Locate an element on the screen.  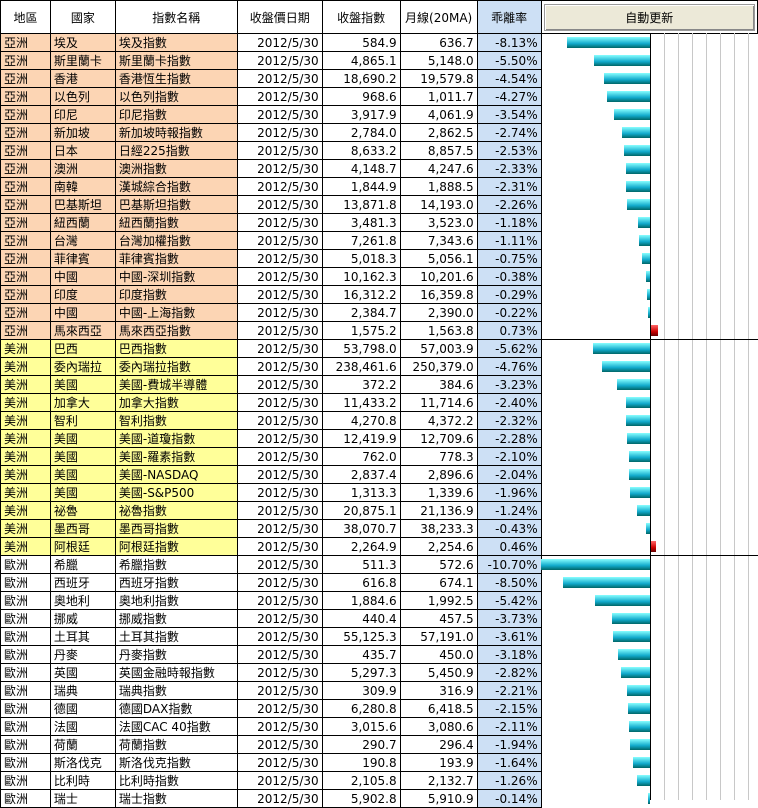
ma20-cell: 7,343.6 is located at coordinates (438, 240).